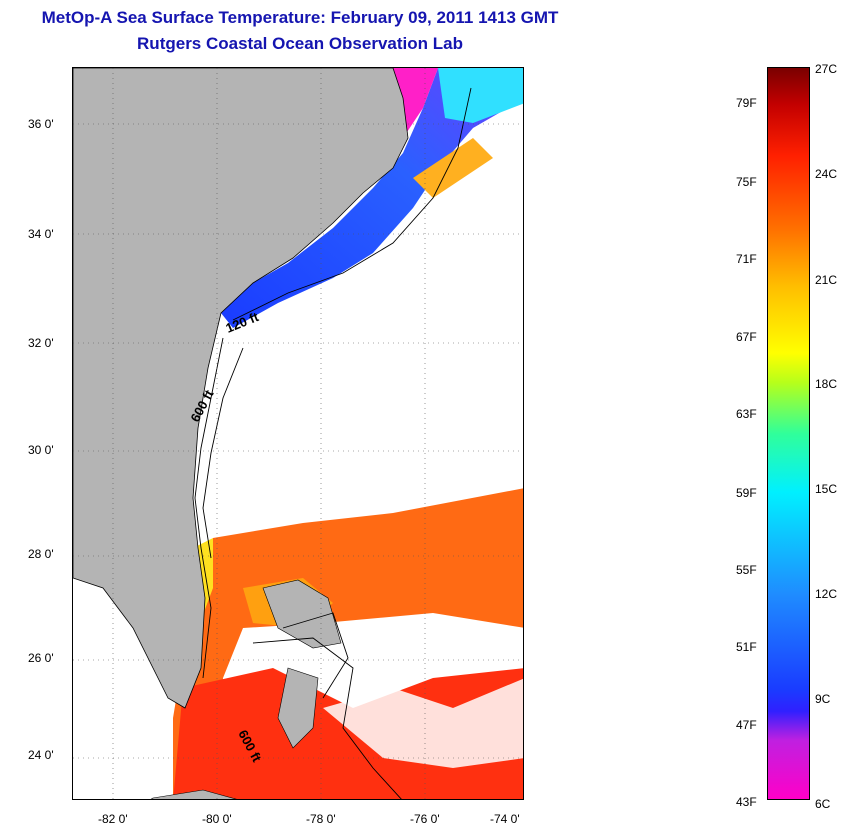 The image size is (841, 832). Describe the element at coordinates (788, 433) in the screenshot. I see `colorbar` at that location.